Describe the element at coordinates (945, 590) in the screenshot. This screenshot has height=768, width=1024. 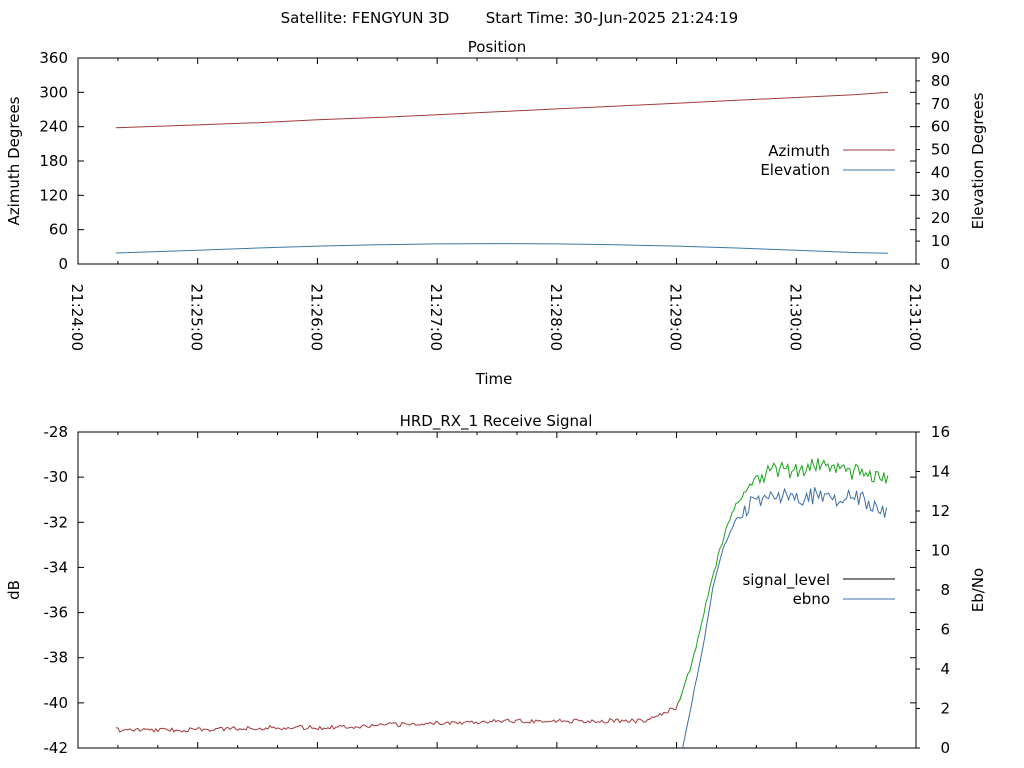
I see `y2-tick-label: 8` at that location.